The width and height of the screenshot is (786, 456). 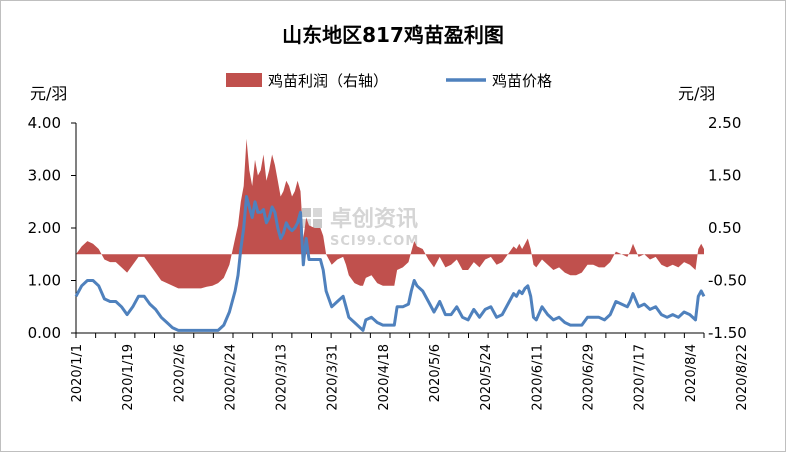 What do you see at coordinates (44, 281) in the screenshot?
I see `left-tick-label: 1.00` at bounding box center [44, 281].